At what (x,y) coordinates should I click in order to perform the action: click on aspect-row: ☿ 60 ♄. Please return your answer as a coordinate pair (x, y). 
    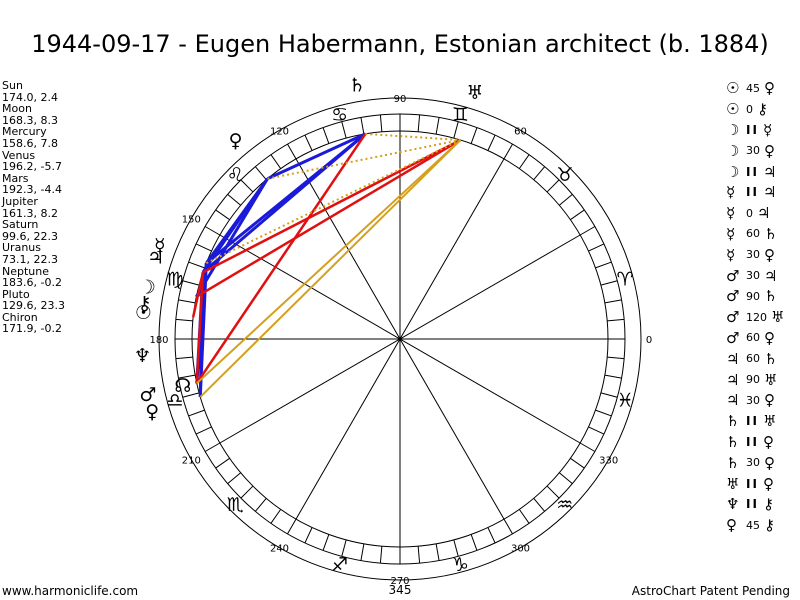
    Looking at the image, I should click on (763, 234).